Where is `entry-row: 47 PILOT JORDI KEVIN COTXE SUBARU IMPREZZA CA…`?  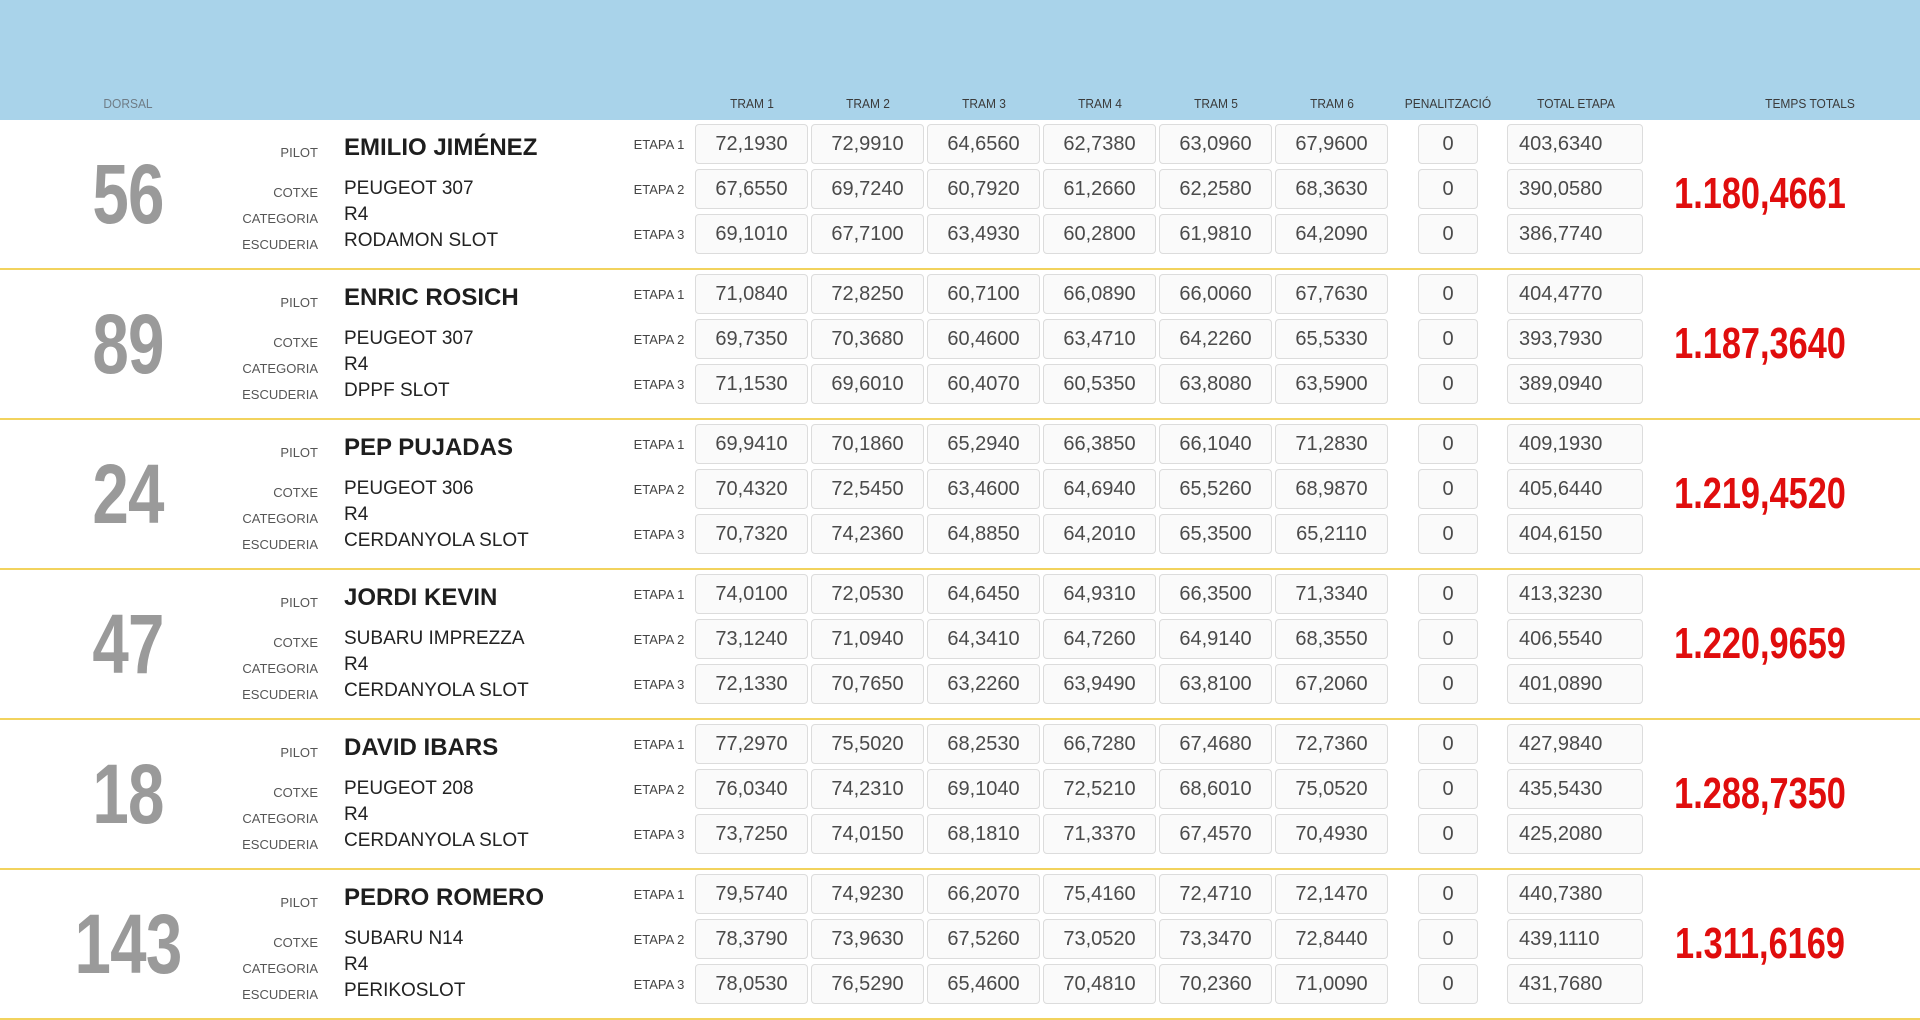 entry-row: 47 PILOT JORDI KEVIN COTXE SUBARU IMPREZZA CA… is located at coordinates (960, 645).